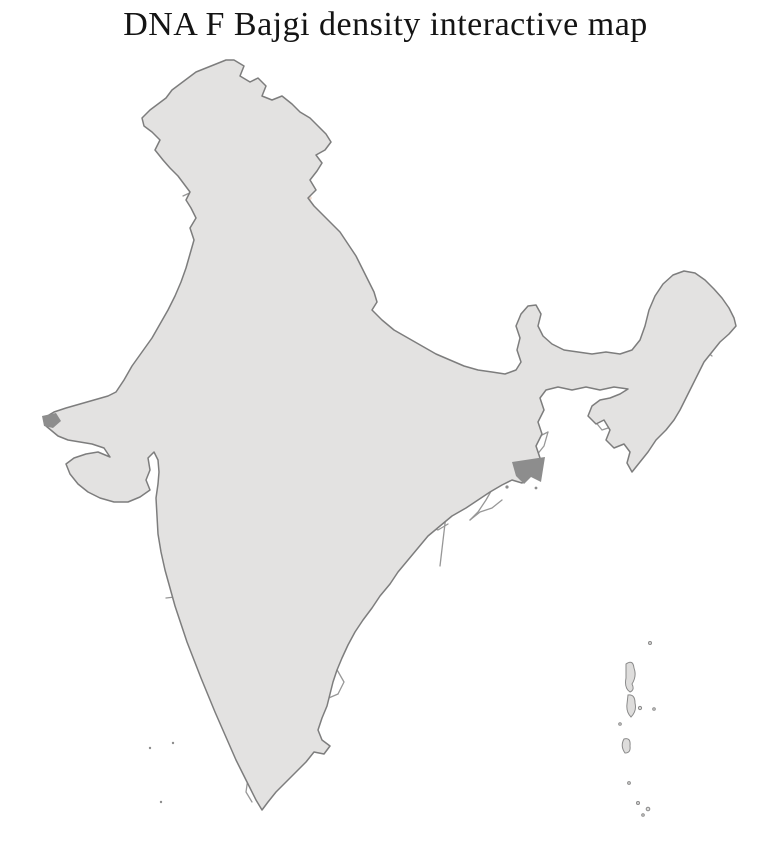 The height and width of the screenshot is (841, 771). I want to click on state-border-wb-odisha, so click(486, 510).